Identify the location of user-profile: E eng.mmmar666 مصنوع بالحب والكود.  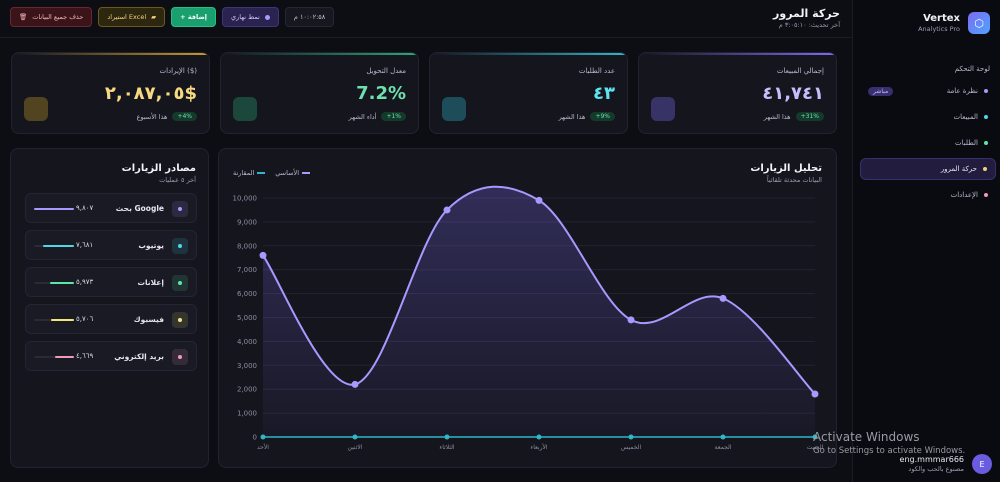
(946, 464).